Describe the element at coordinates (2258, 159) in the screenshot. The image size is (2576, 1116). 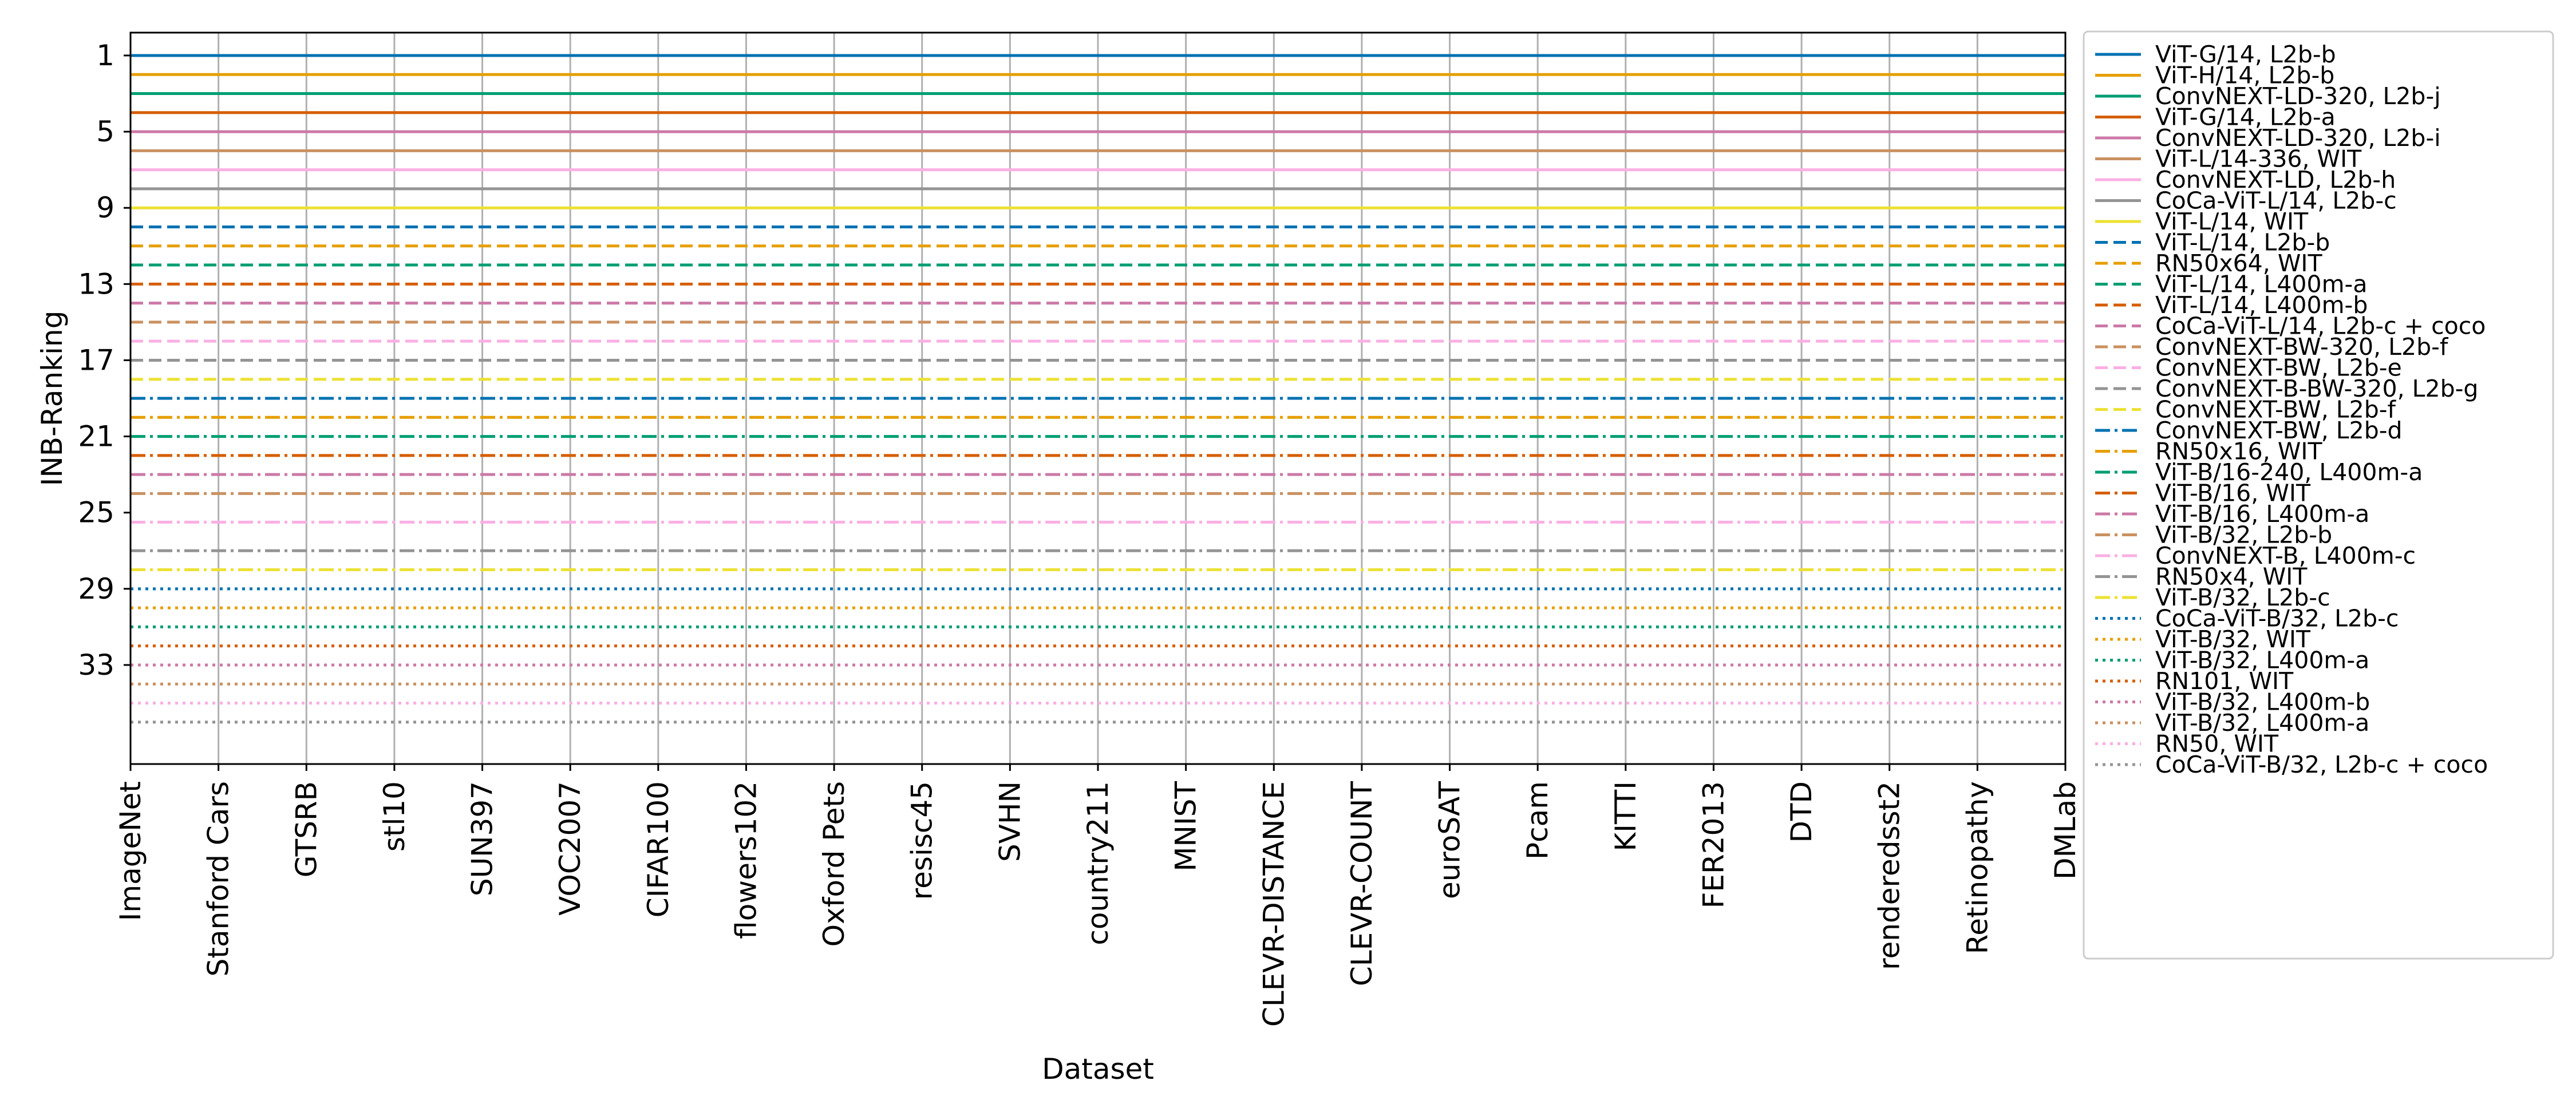
I see `legend-entry-label: ViT-L/14-336, WIT` at that location.